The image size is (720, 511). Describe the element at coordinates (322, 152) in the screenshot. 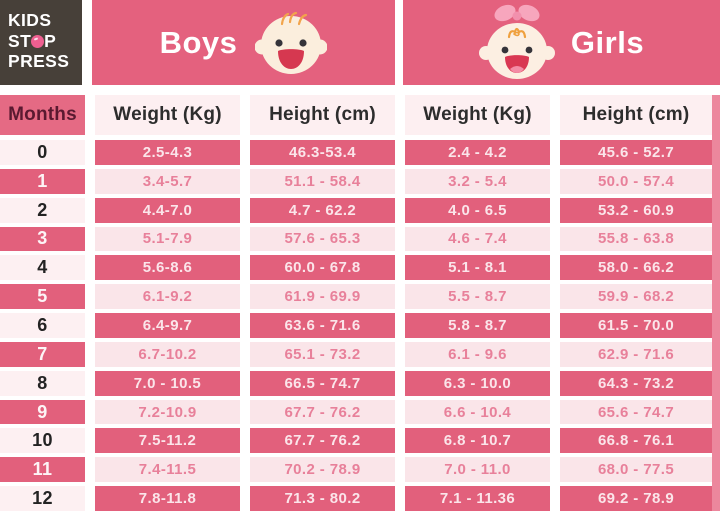

I see `boys-height-cell: 46.3-53.4` at that location.